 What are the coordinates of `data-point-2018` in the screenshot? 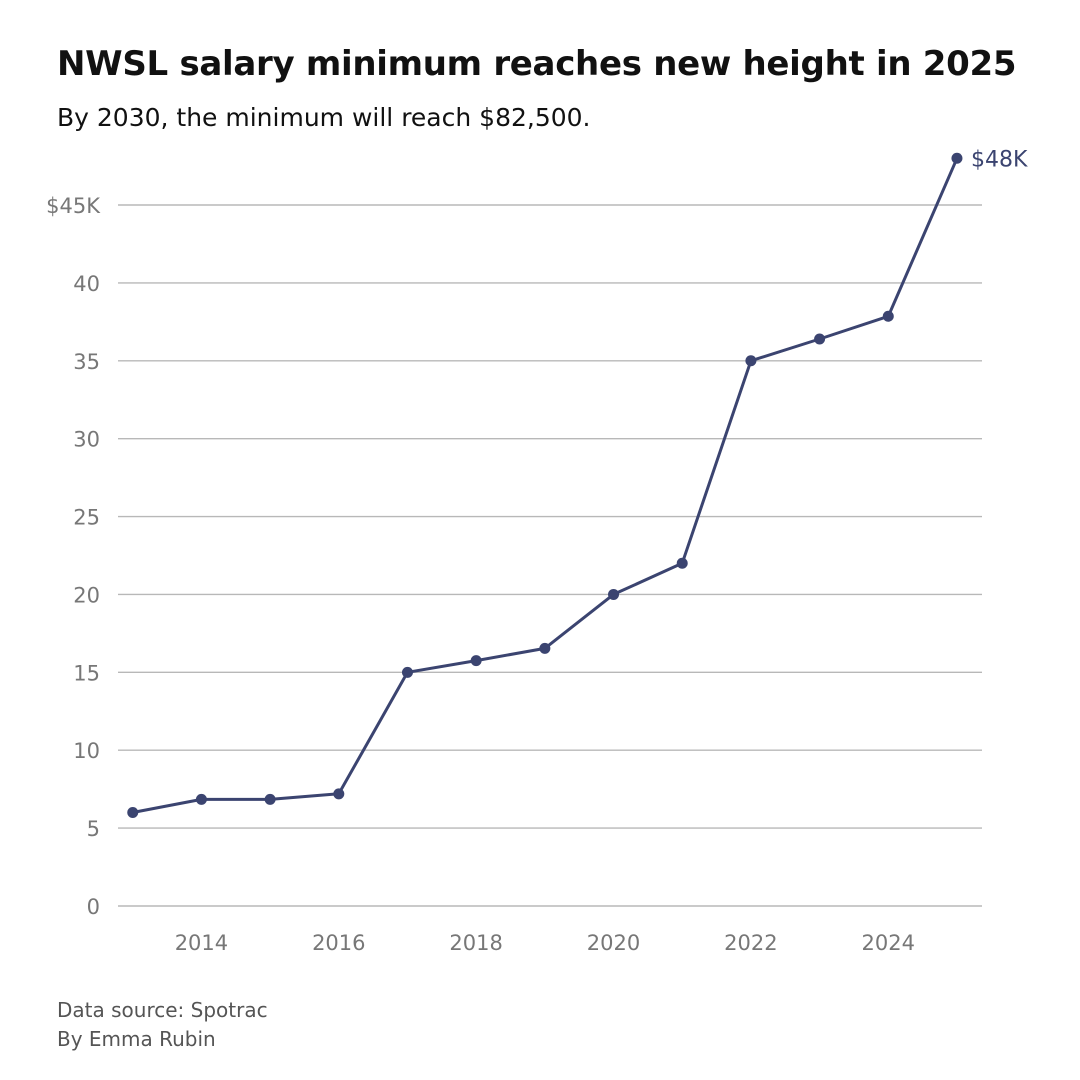 It's located at (476, 661).